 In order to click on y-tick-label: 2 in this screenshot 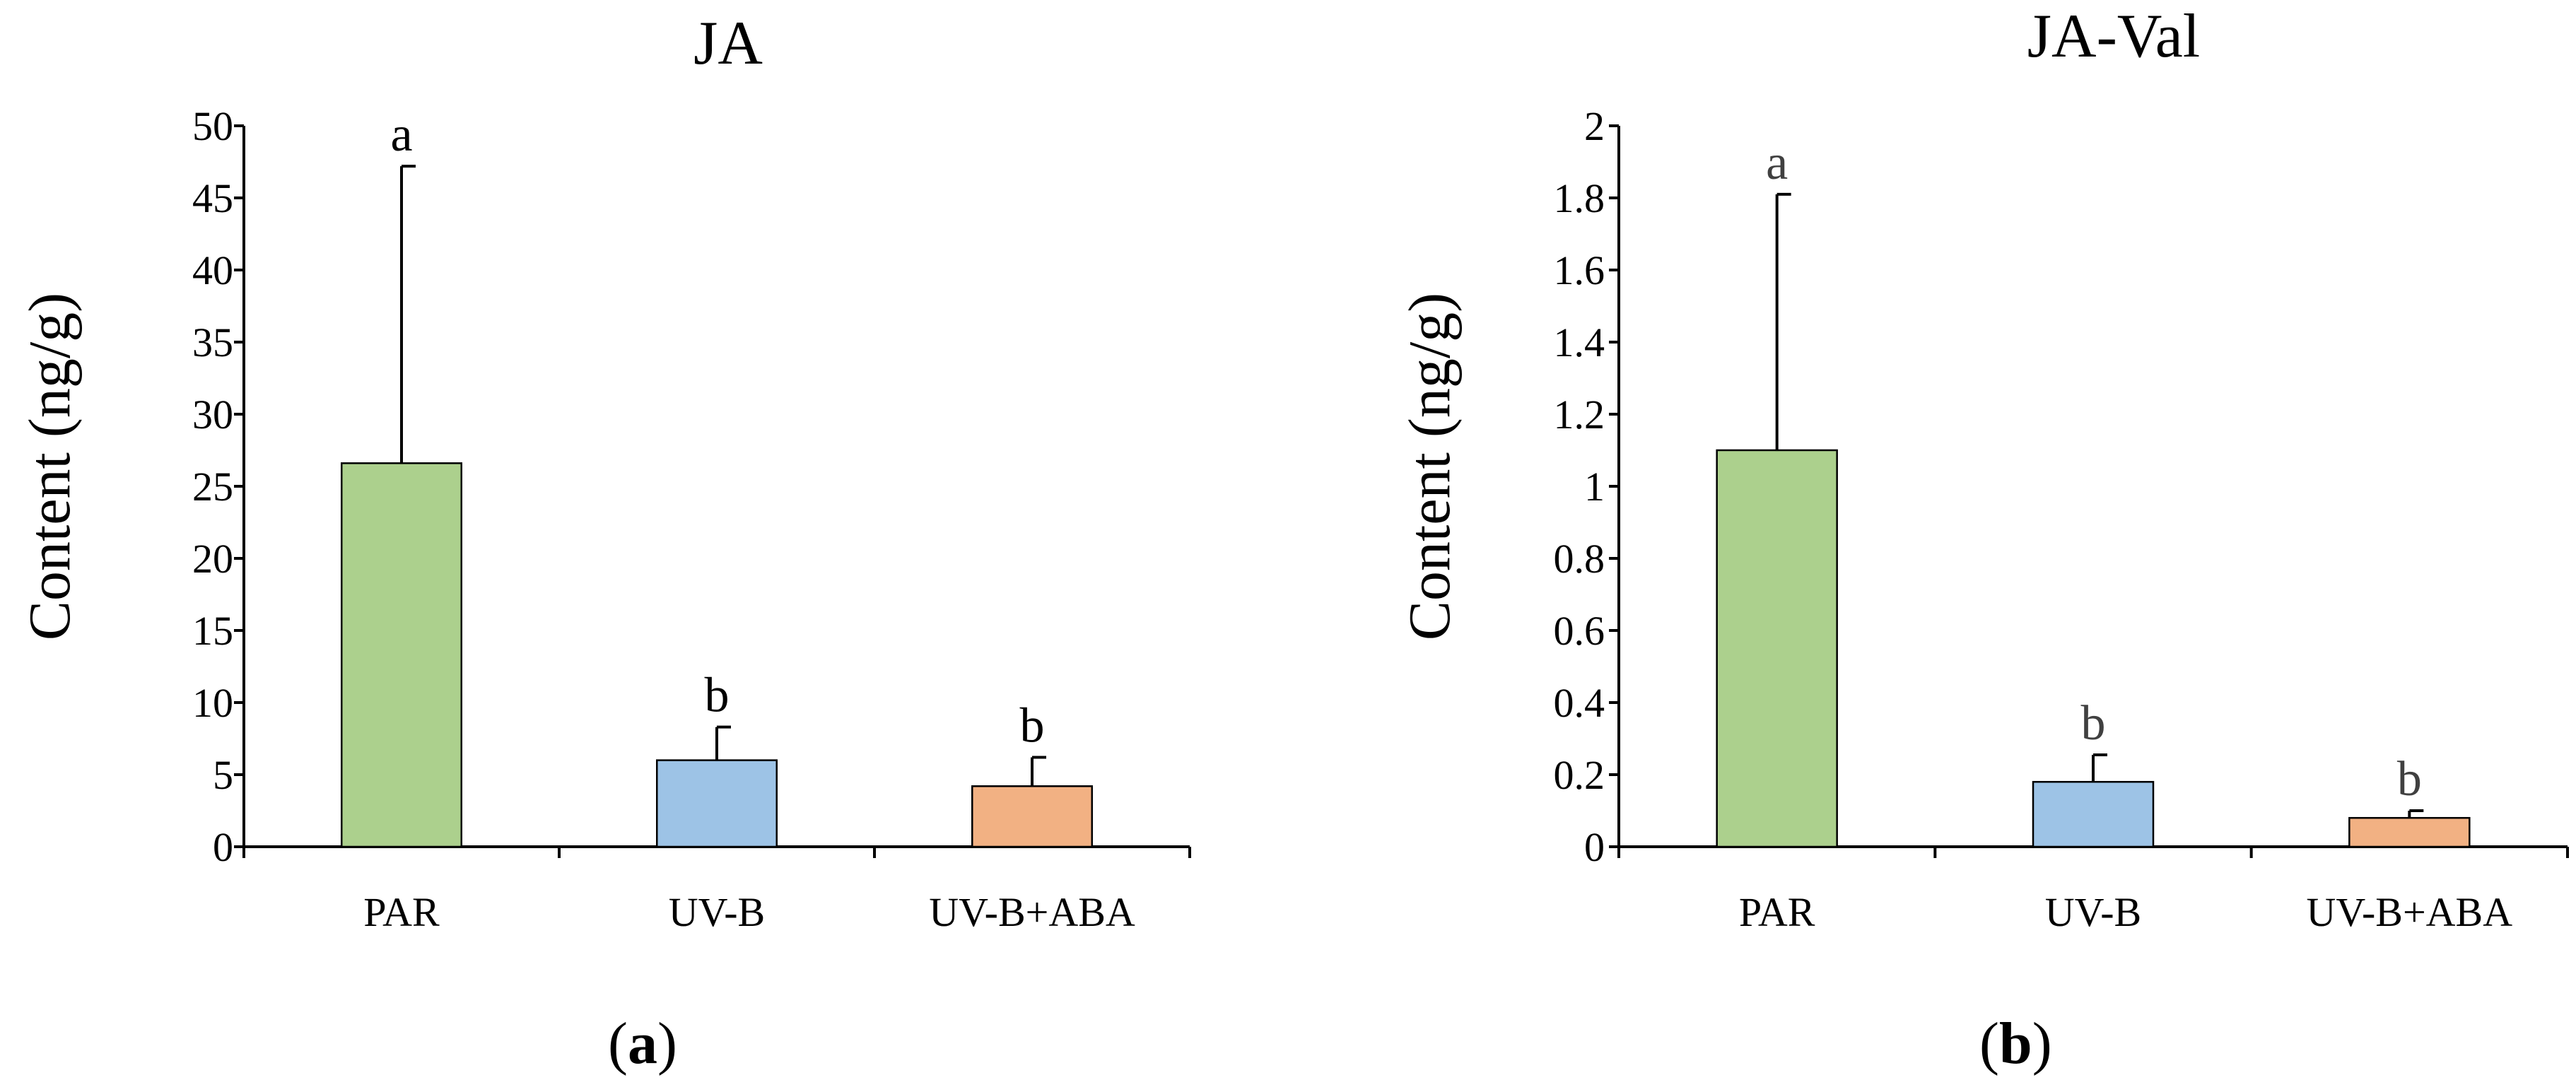, I will do `click(1595, 126)`.